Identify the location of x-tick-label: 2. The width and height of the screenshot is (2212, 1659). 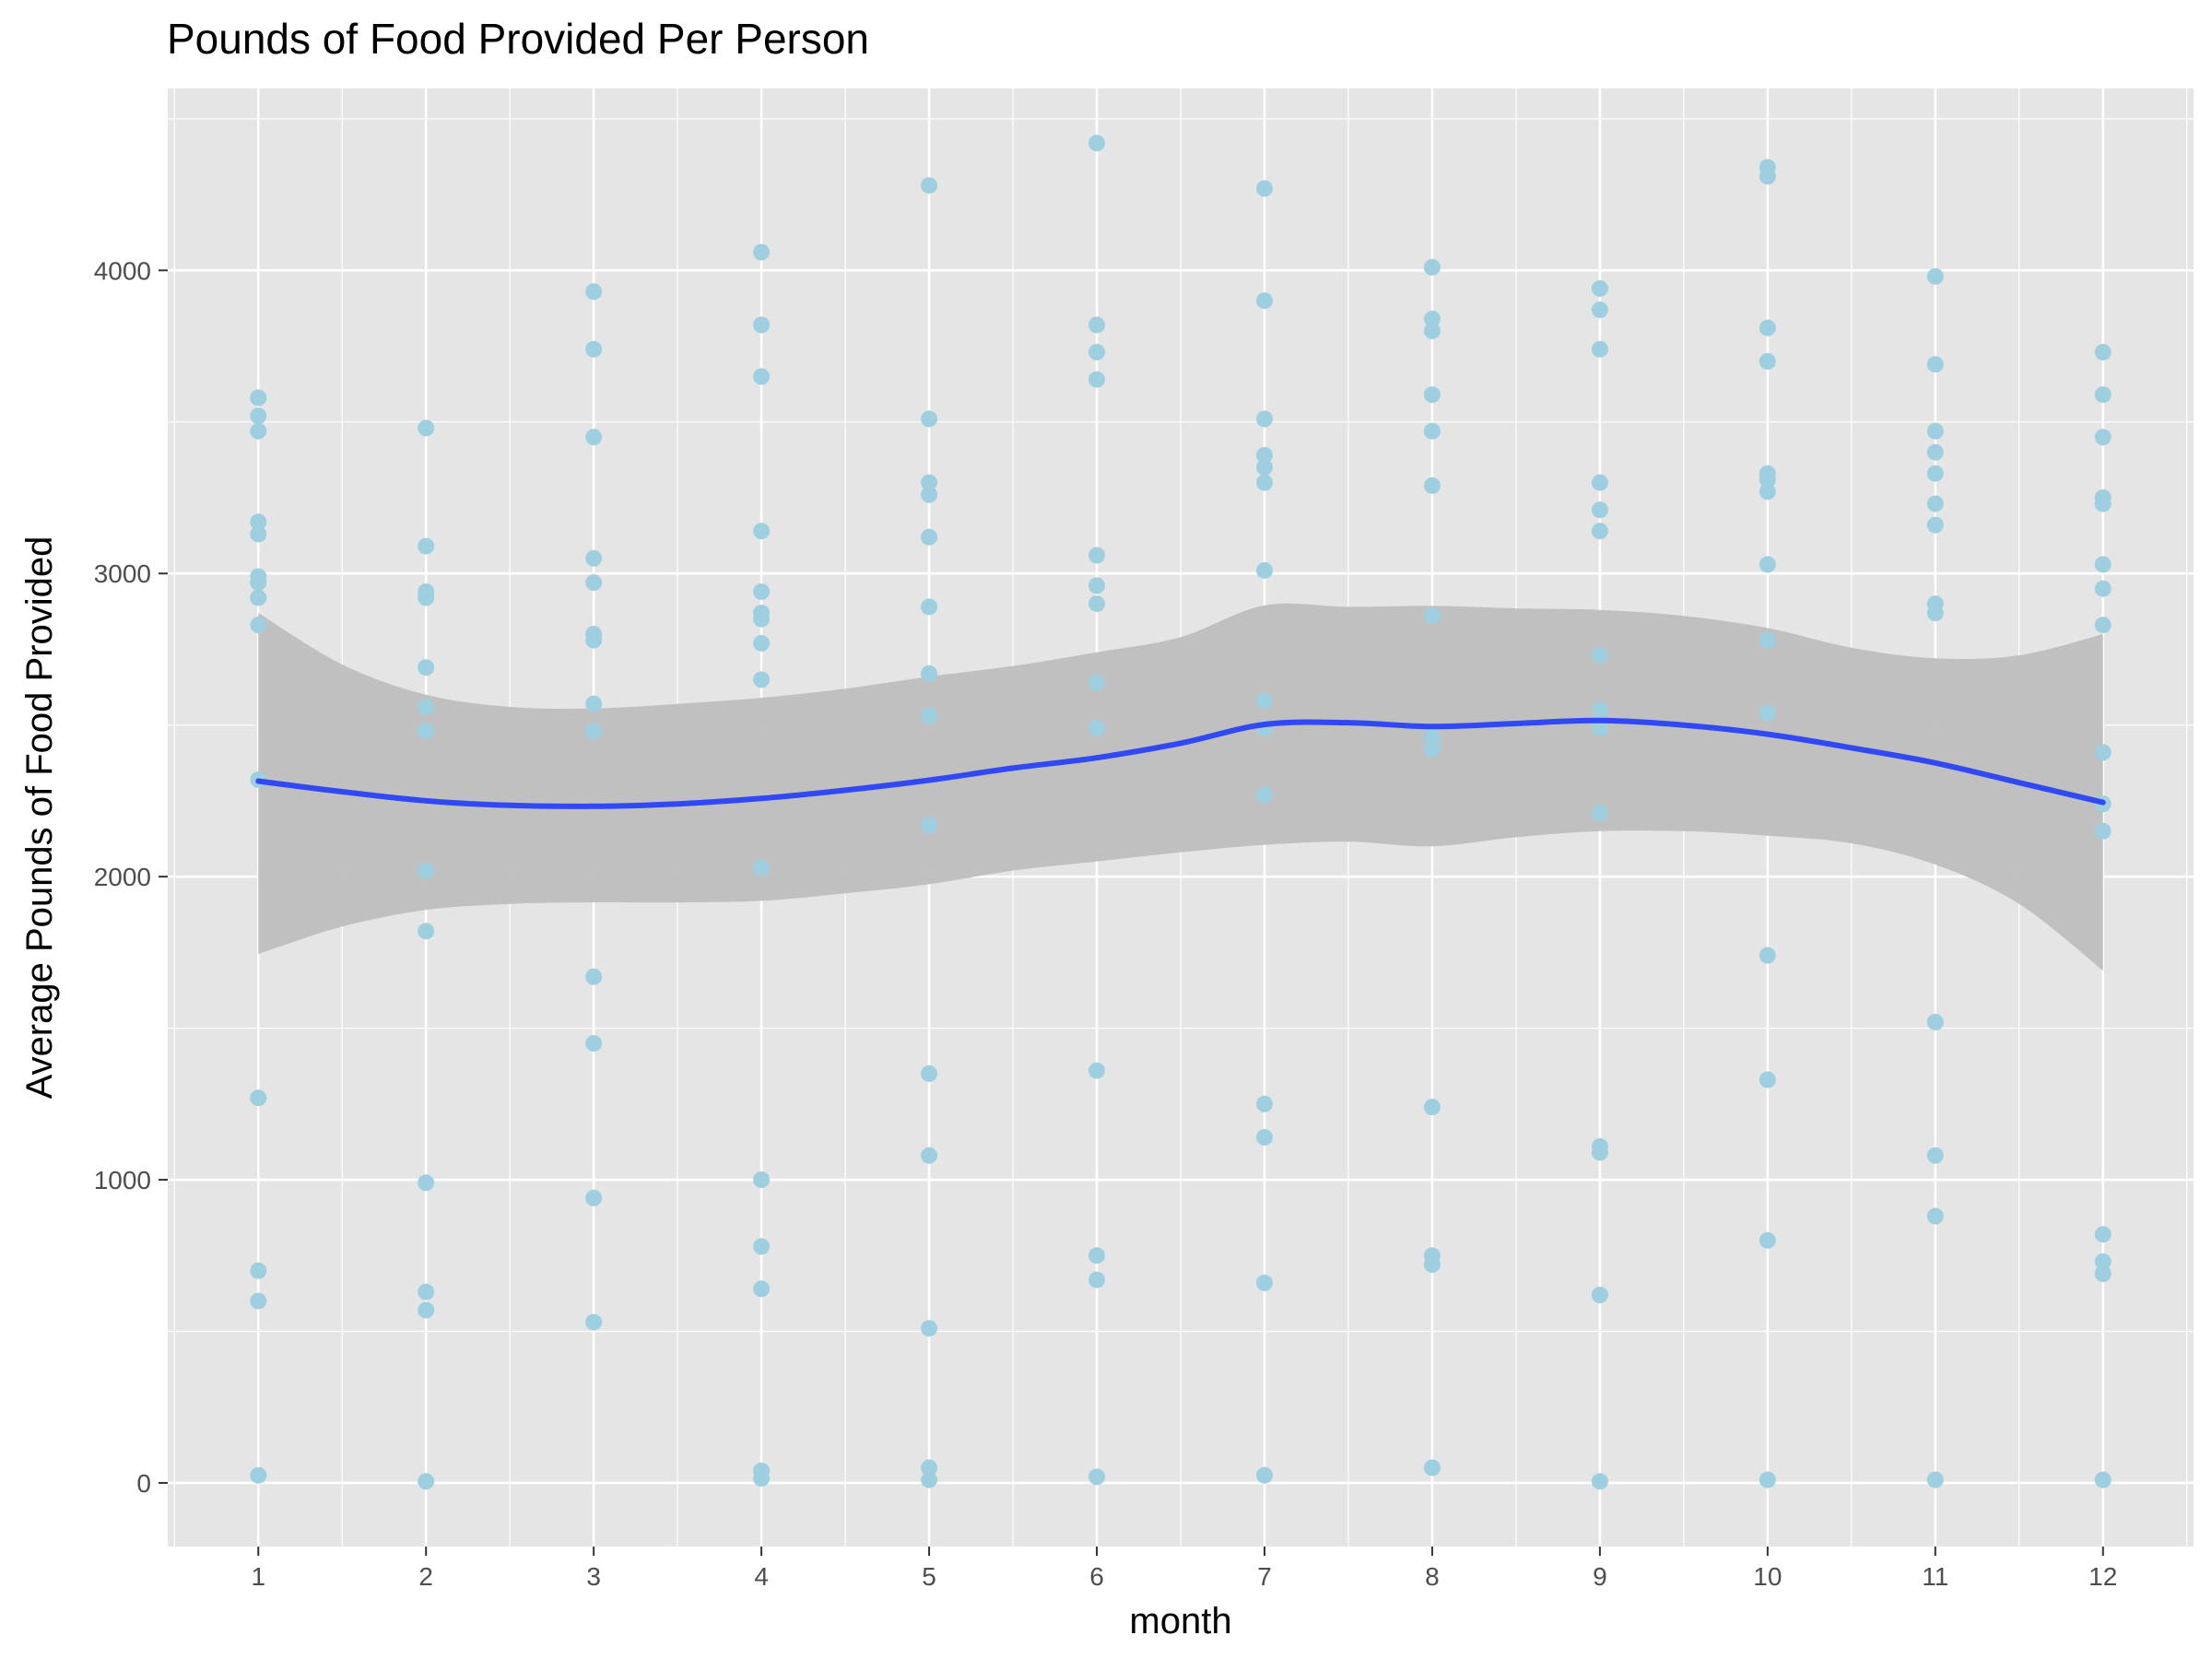
(425, 1576).